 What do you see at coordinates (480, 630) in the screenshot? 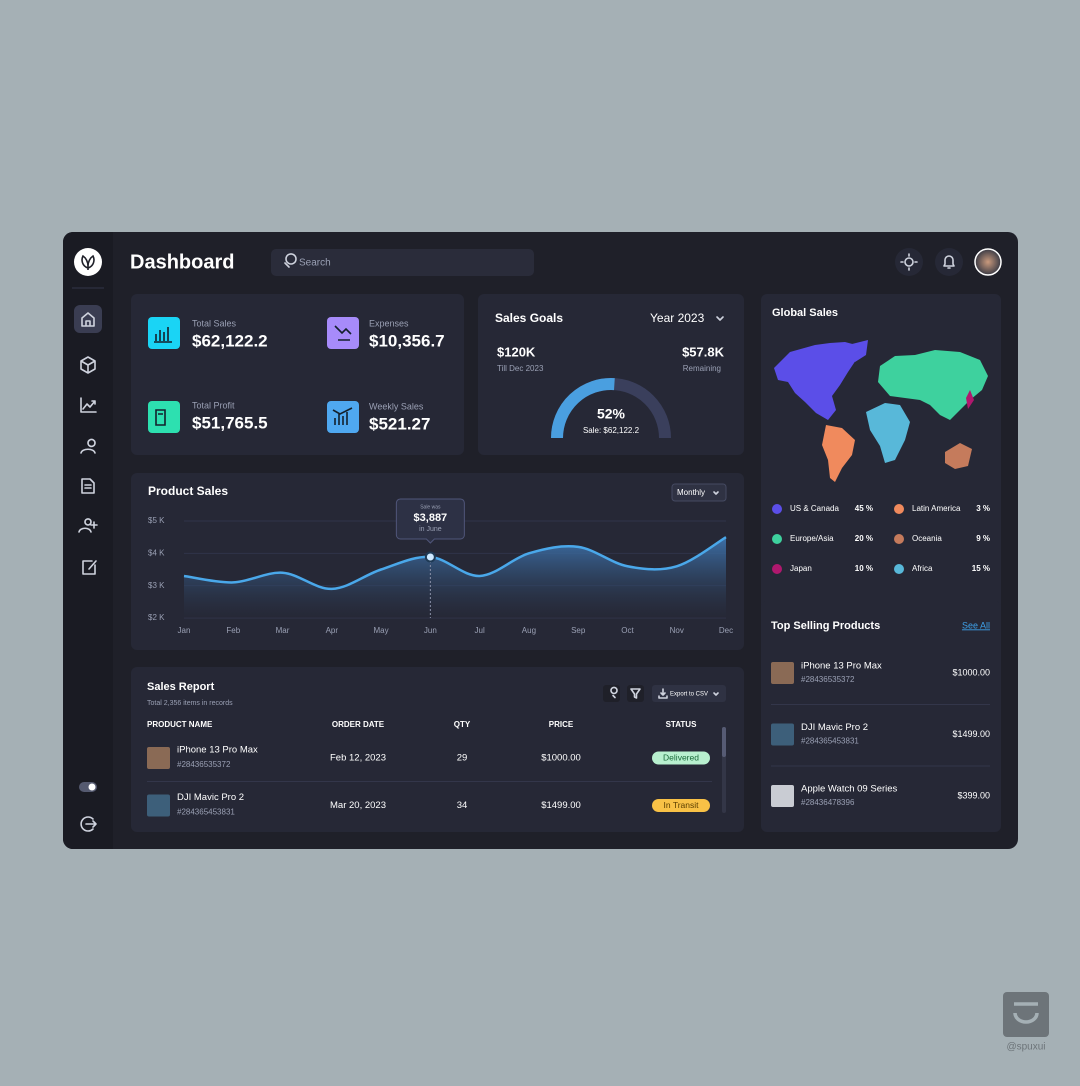
I see `x-tick-label: Jul` at bounding box center [480, 630].